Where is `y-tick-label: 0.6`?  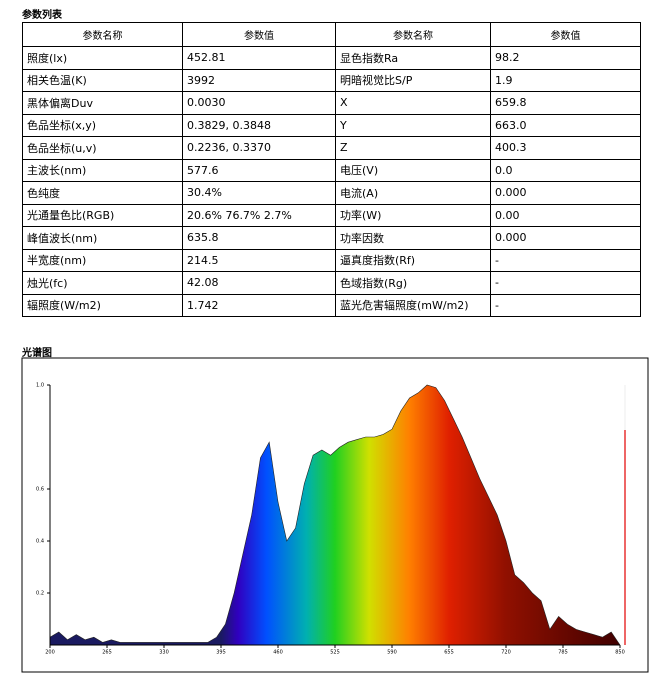 y-tick-label: 0.6 is located at coordinates (40, 490).